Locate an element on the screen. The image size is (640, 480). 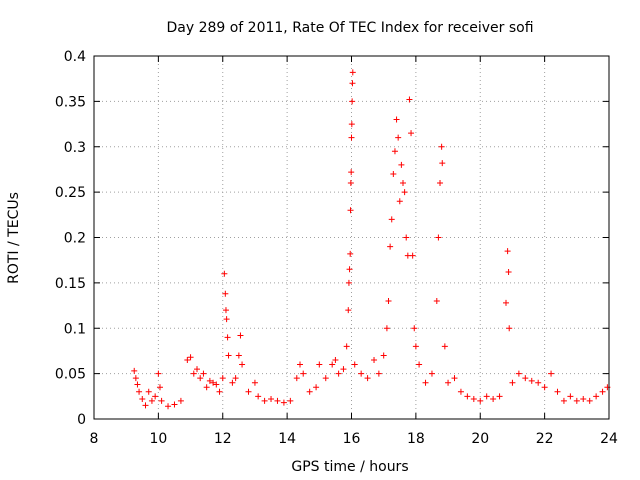
x-axis-label: GPS time / hours is located at coordinates (349, 467).